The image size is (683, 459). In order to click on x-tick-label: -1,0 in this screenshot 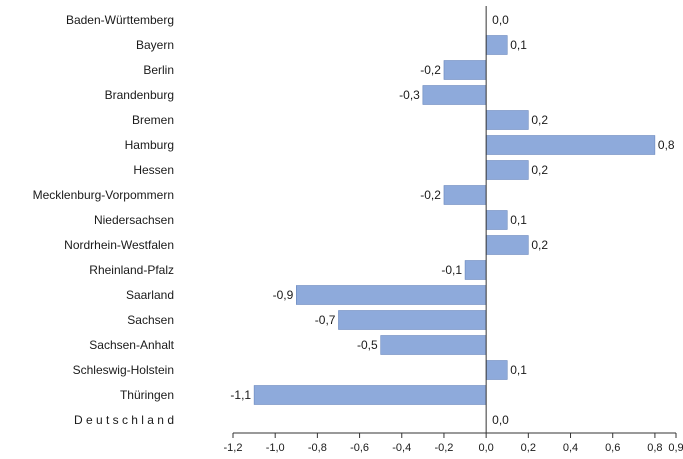, I will do `click(275, 448)`.